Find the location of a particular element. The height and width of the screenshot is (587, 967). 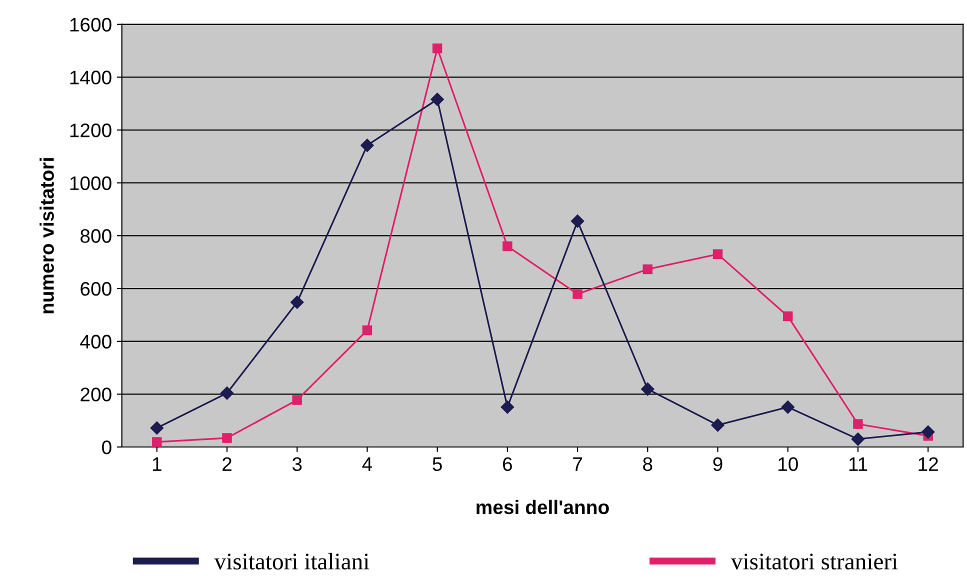

x-tick-label: 11 is located at coordinates (858, 464).